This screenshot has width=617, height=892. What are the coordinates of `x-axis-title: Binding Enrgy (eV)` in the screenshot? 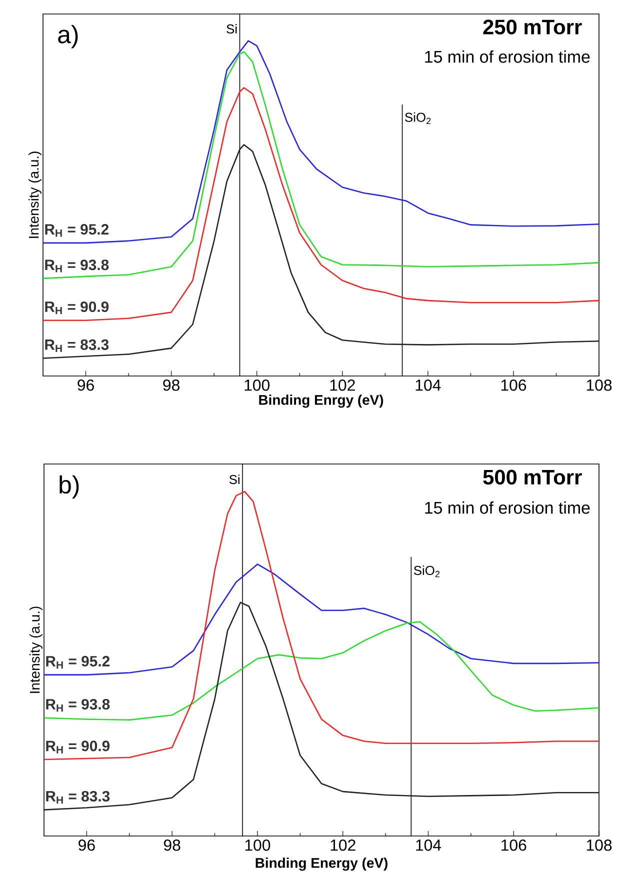 It's located at (321, 401).